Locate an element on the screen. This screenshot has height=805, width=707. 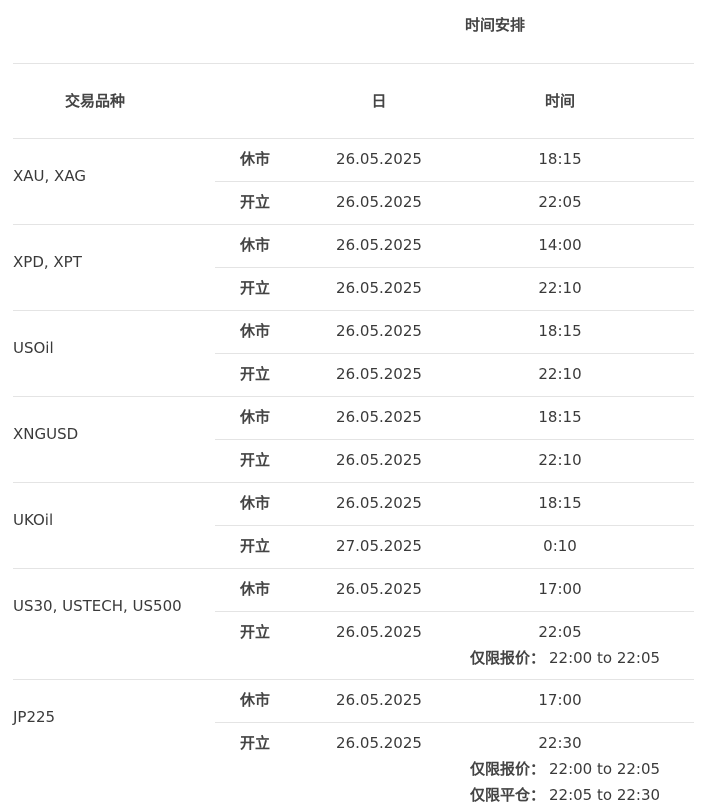
session-time: 22:30 is located at coordinates (560, 743).